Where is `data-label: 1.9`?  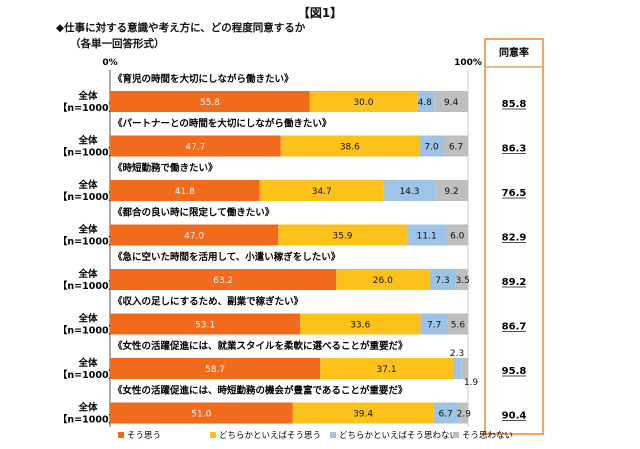 data-label: 1.9 is located at coordinates (471, 383).